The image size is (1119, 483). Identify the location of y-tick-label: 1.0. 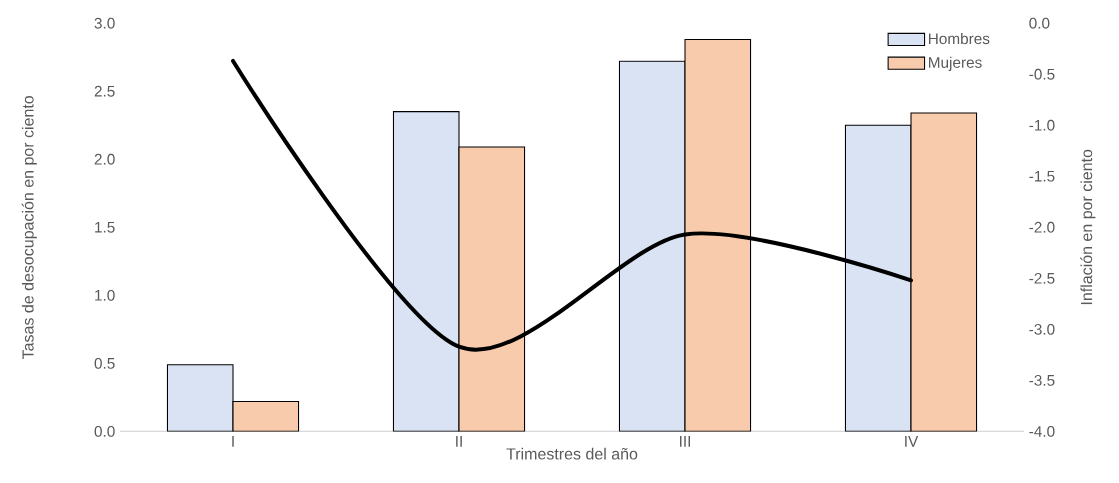
(105, 295).